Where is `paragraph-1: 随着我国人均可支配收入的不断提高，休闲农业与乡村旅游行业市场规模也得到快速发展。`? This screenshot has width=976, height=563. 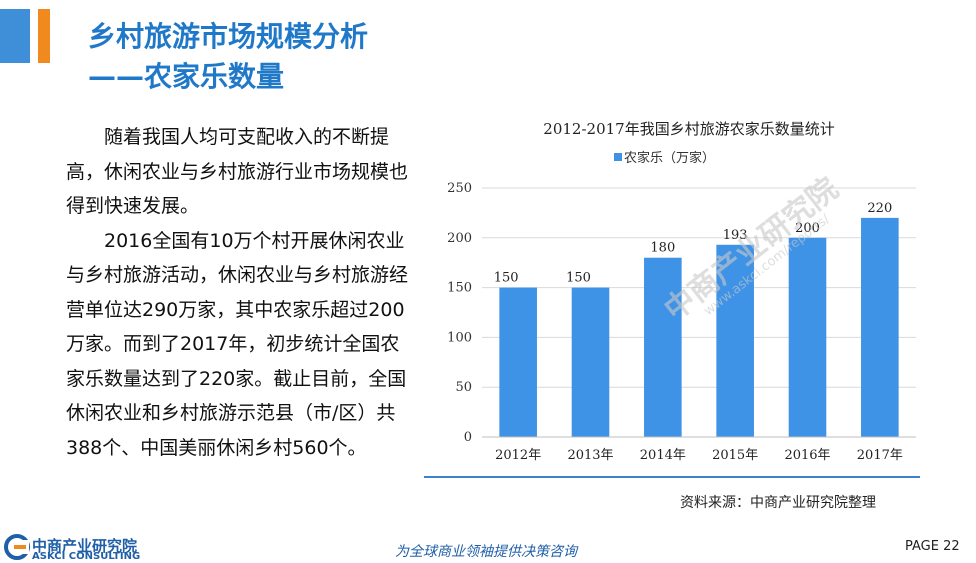
paragraph-1: 随着我国人均可支配收入的不断提高，休闲农业与乡村旅游行业市场规模也得到快速发展。 is located at coordinates (237, 171).